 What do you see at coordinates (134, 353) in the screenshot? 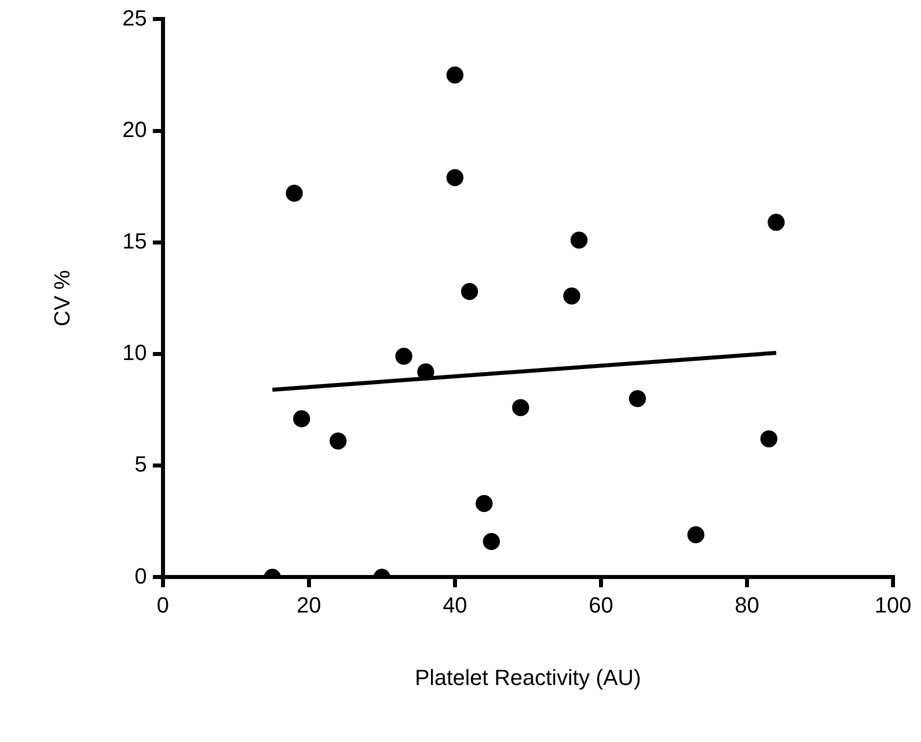
I see `y-tick-label: 10` at bounding box center [134, 353].